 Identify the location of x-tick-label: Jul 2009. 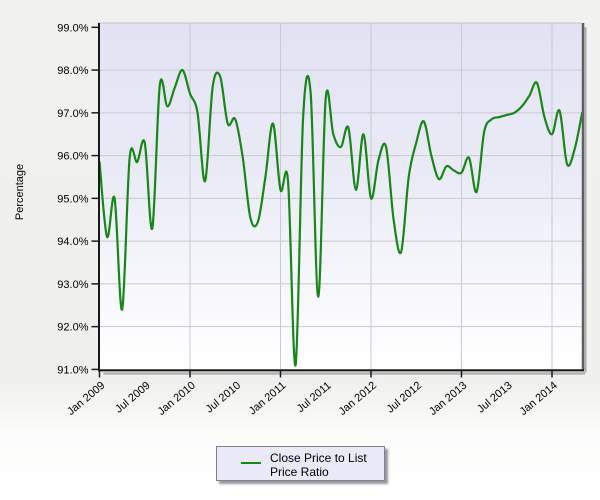
(133, 398).